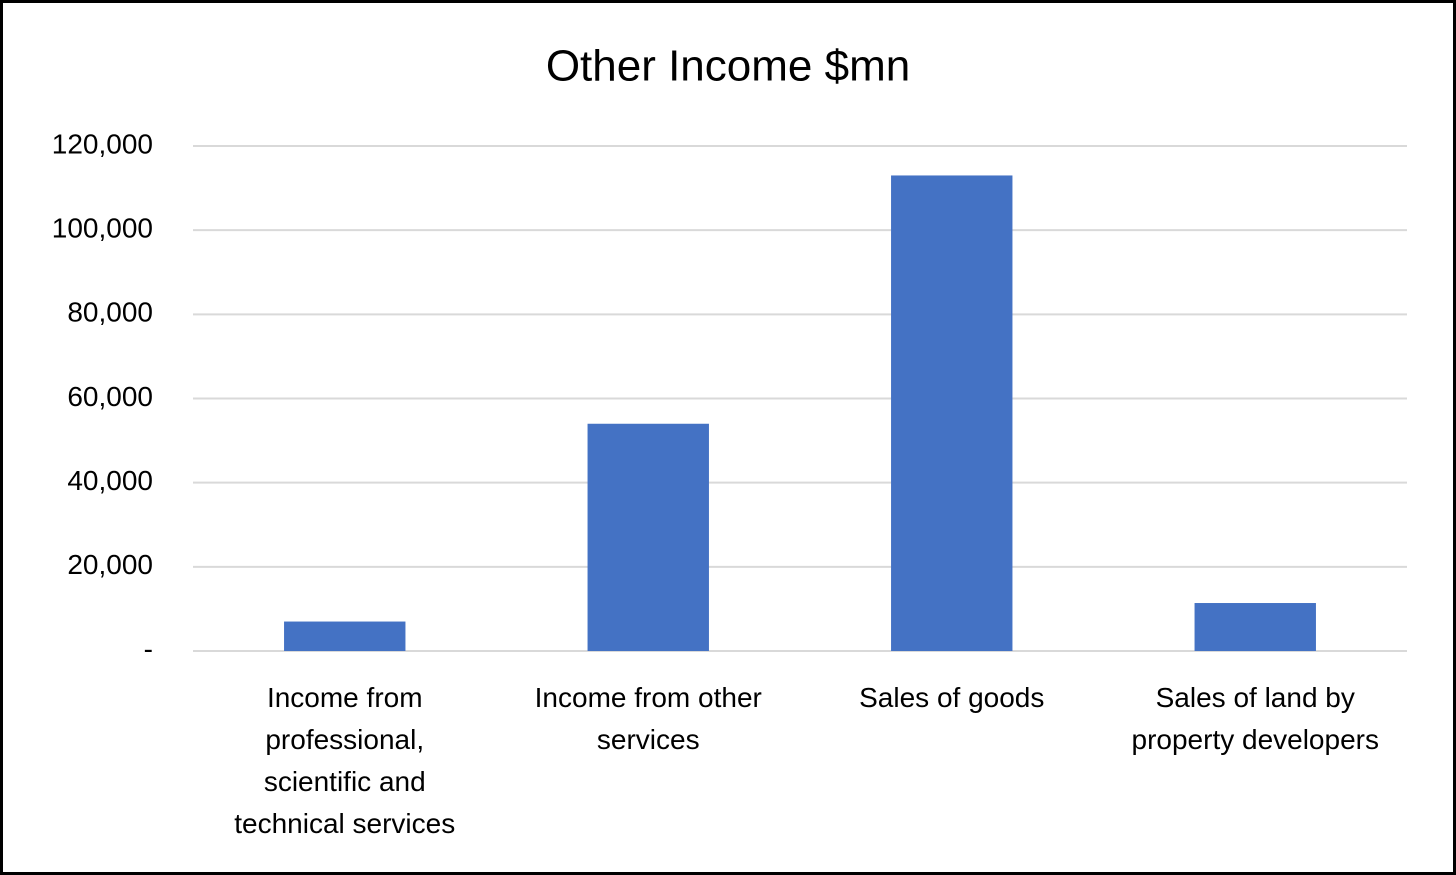 The width and height of the screenshot is (1456, 875). Describe the element at coordinates (110, 396) in the screenshot. I see `y-tick-label: 60,000` at that location.